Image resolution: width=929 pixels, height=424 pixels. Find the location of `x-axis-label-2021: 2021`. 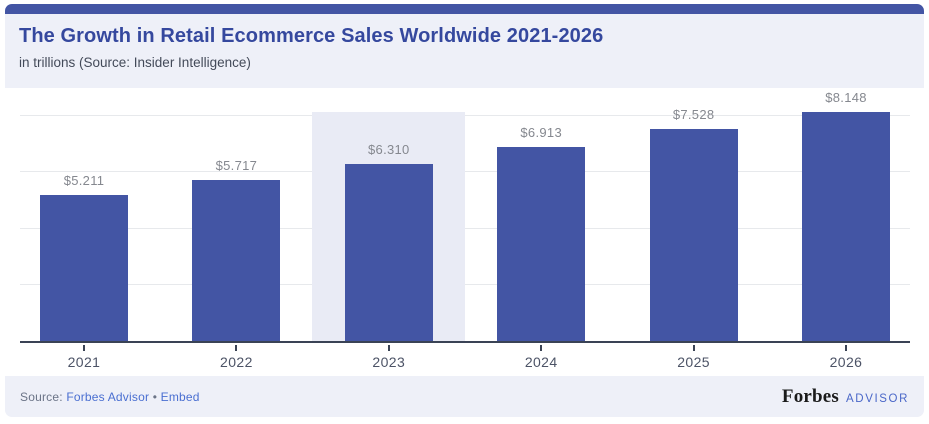

x-axis-label-2021: 2021 is located at coordinates (84, 362).